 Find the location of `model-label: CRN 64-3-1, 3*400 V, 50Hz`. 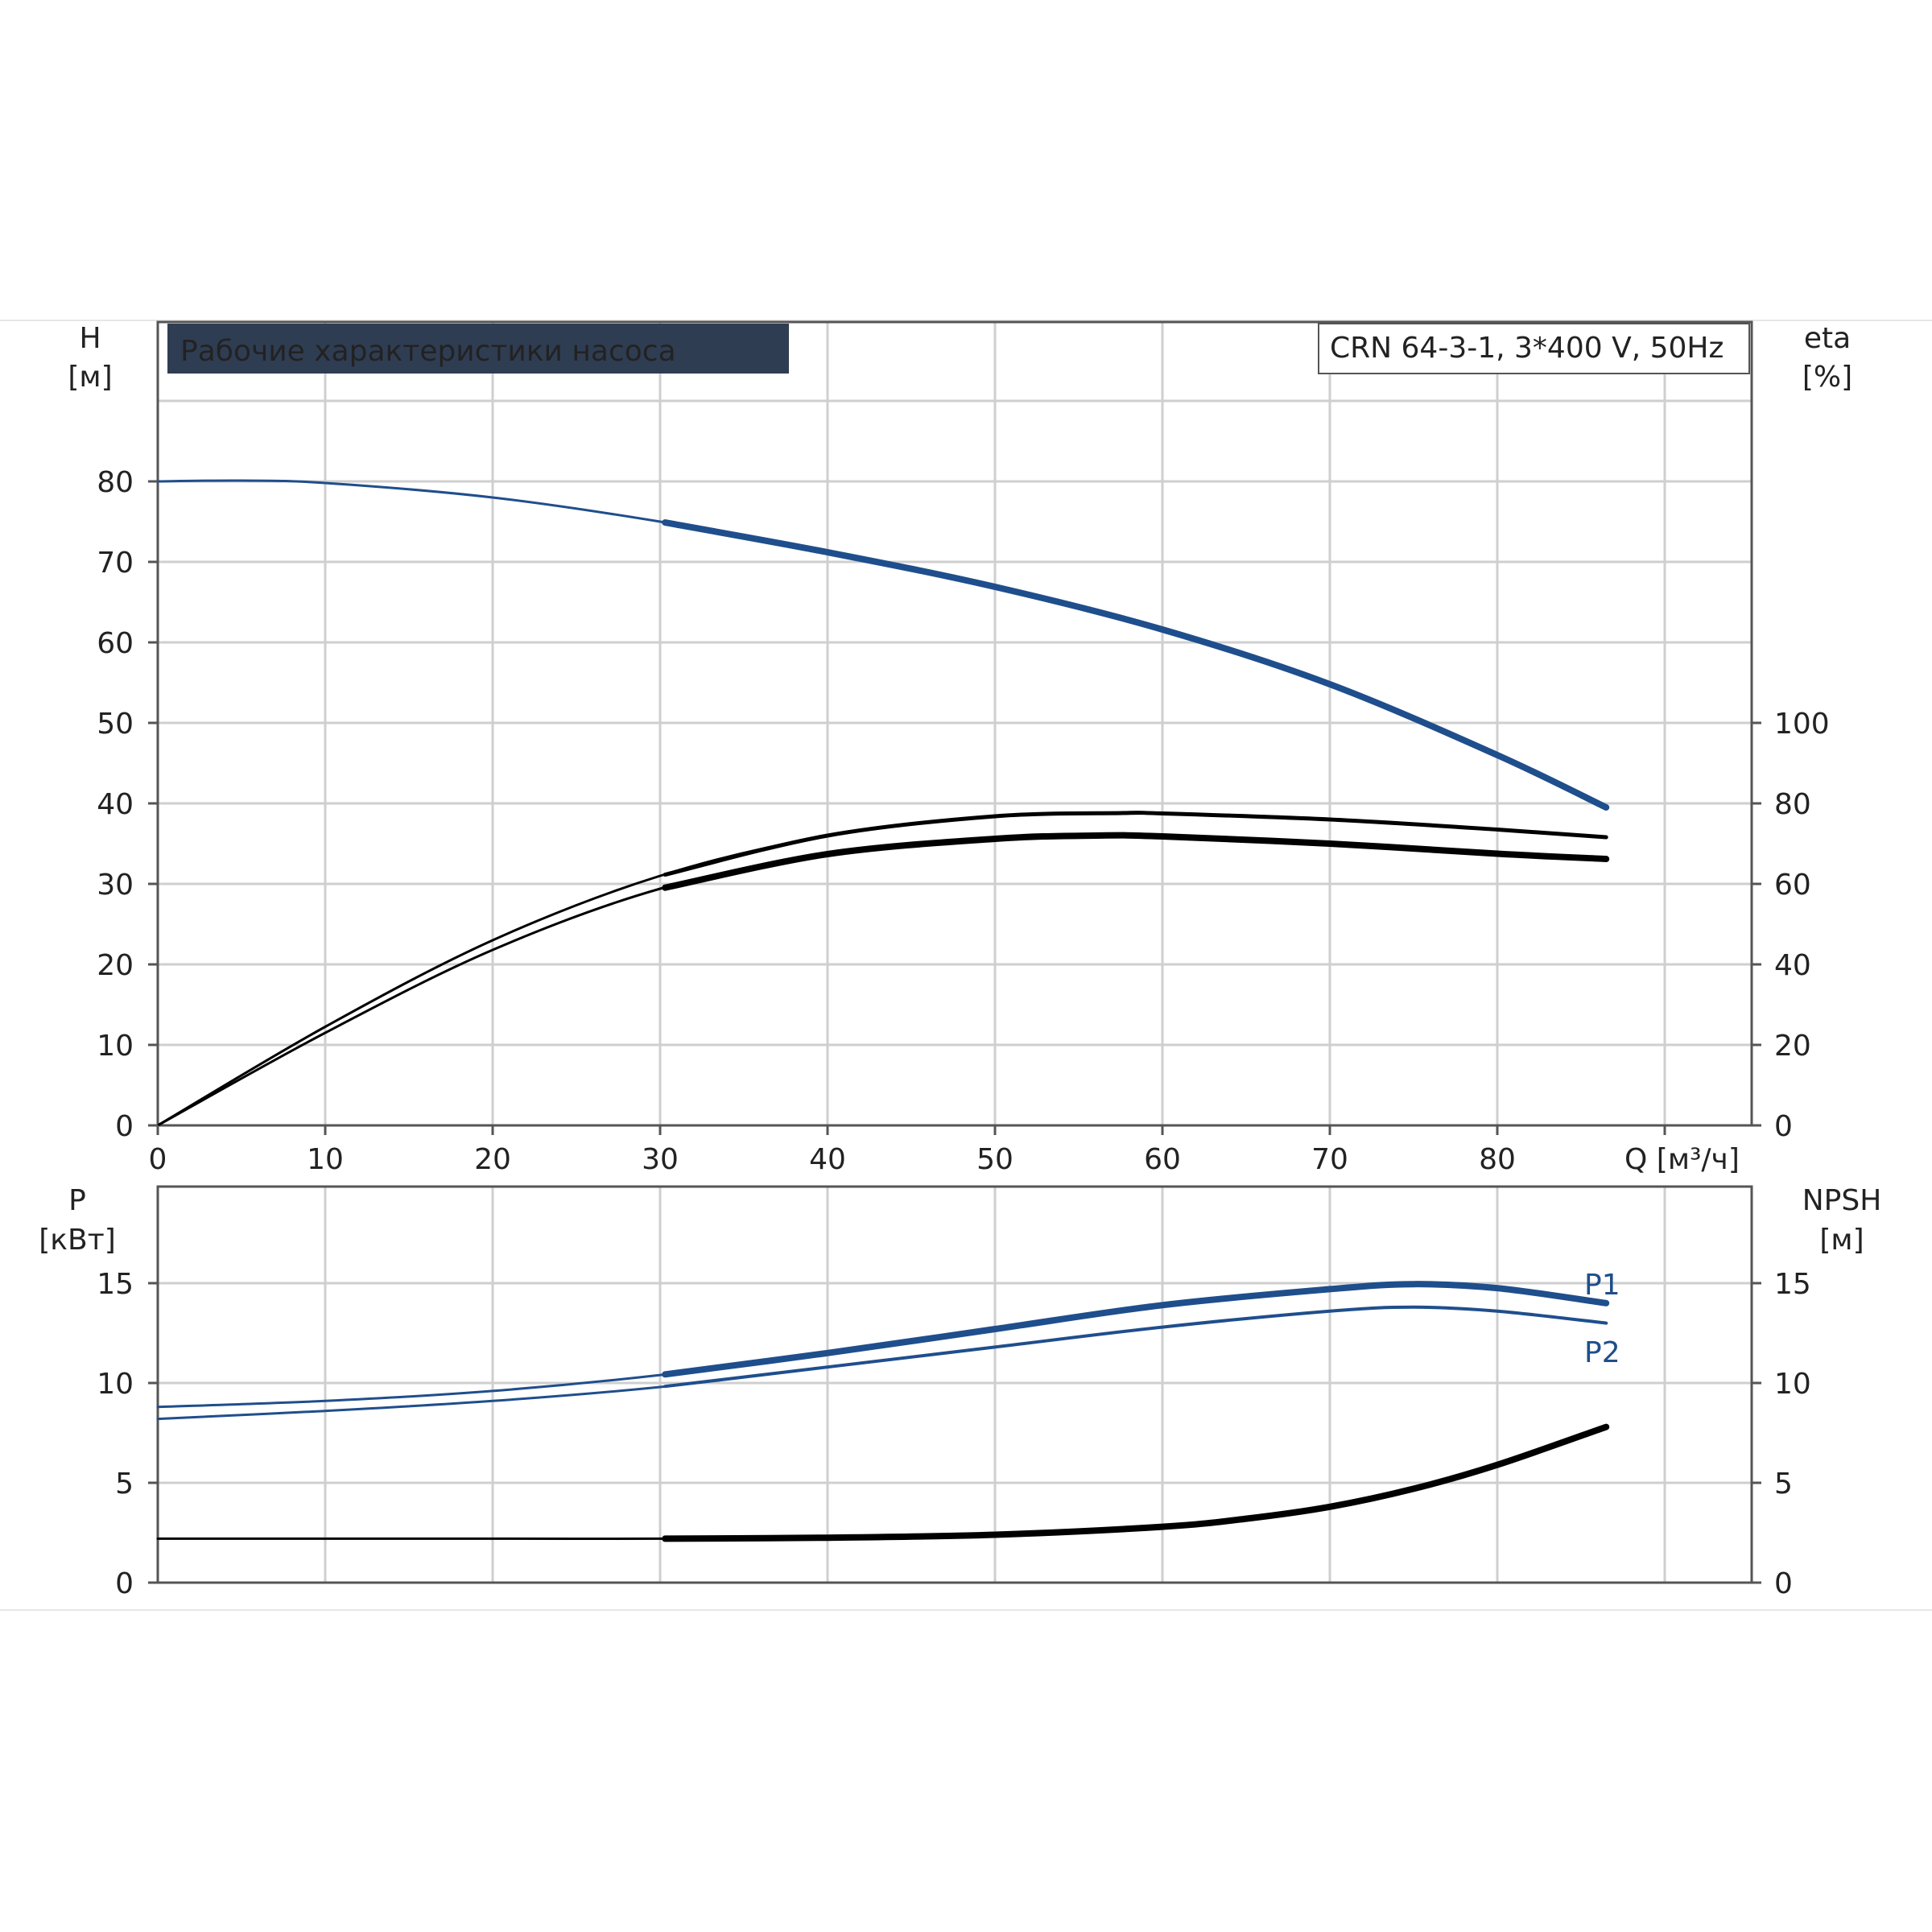

model-label: CRN 64-3-1, 3*400 V, 50Hz is located at coordinates (1527, 348).